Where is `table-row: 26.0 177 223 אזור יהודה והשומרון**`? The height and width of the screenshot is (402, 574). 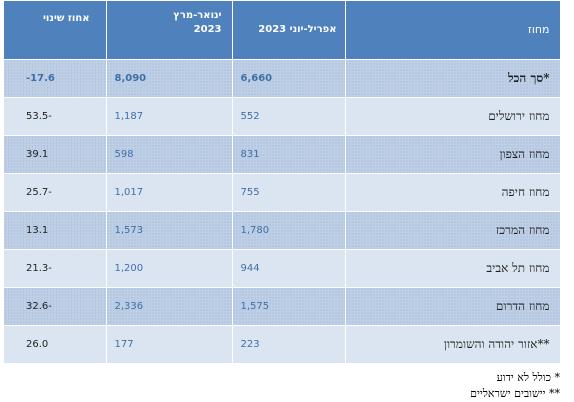
table-row: 26.0 177 223 אזור יהודה והשומרון** is located at coordinates (282, 344).